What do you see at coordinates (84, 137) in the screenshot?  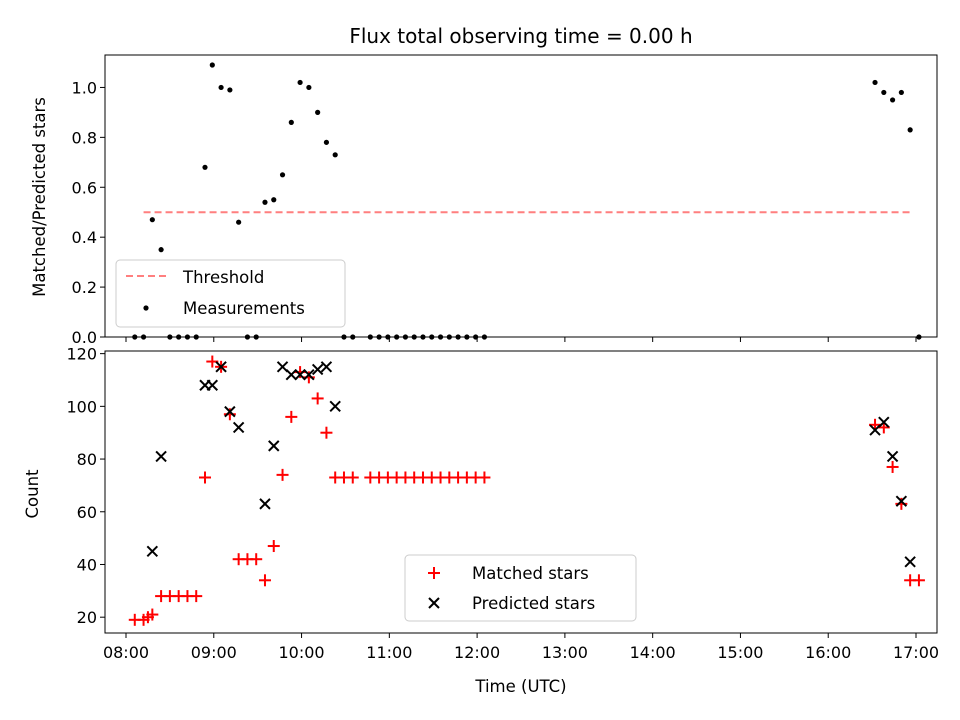 I see `top-y-tick-label: 0.8` at bounding box center [84, 137].